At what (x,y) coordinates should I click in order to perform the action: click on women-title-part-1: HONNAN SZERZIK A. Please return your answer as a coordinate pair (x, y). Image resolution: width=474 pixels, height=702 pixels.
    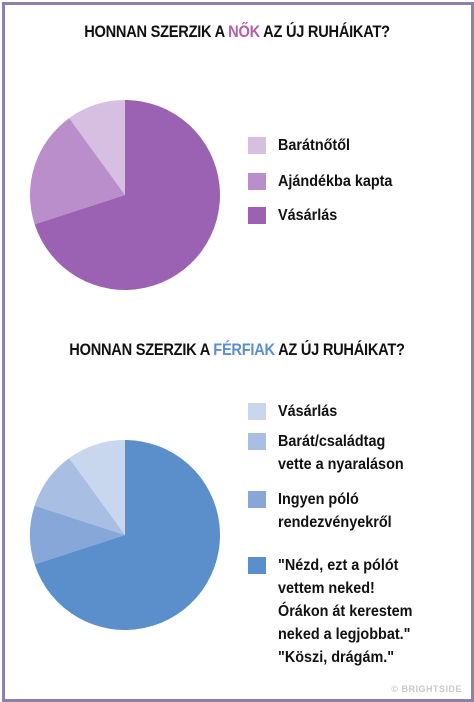
    Looking at the image, I should click on (156, 31).